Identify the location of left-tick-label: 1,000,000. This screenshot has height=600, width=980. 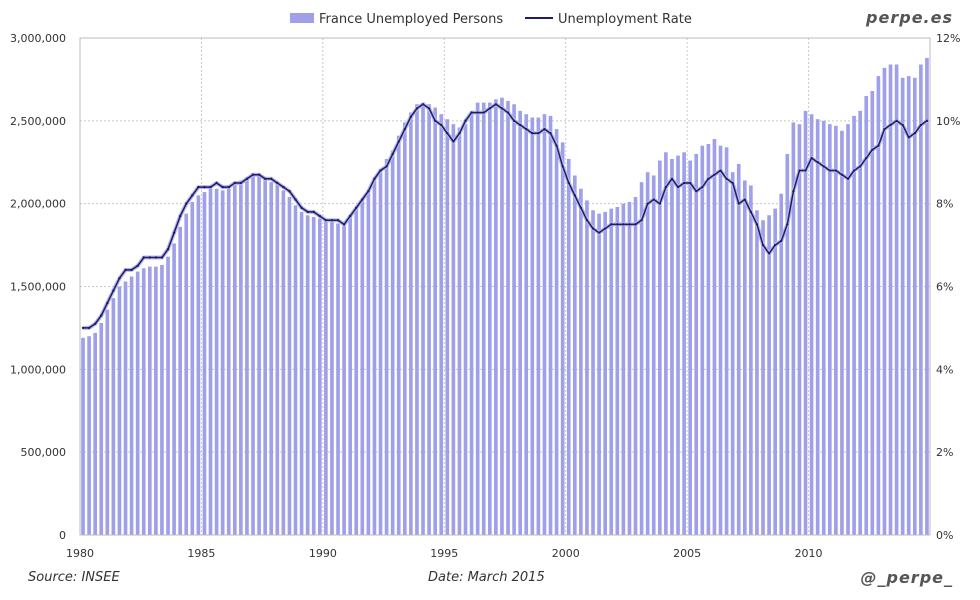
(38, 369).